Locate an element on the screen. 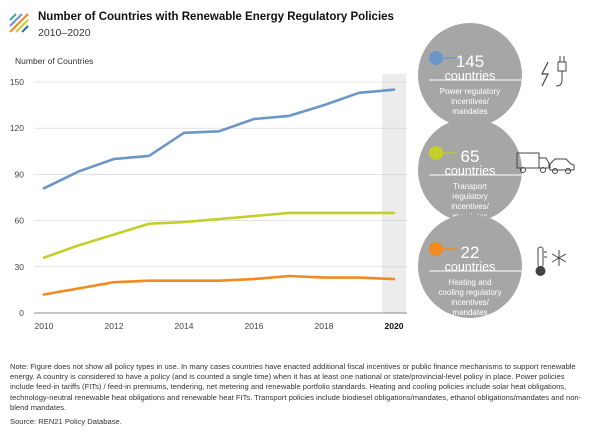 The image size is (599, 434). callout-value: 65 is located at coordinates (470, 156).